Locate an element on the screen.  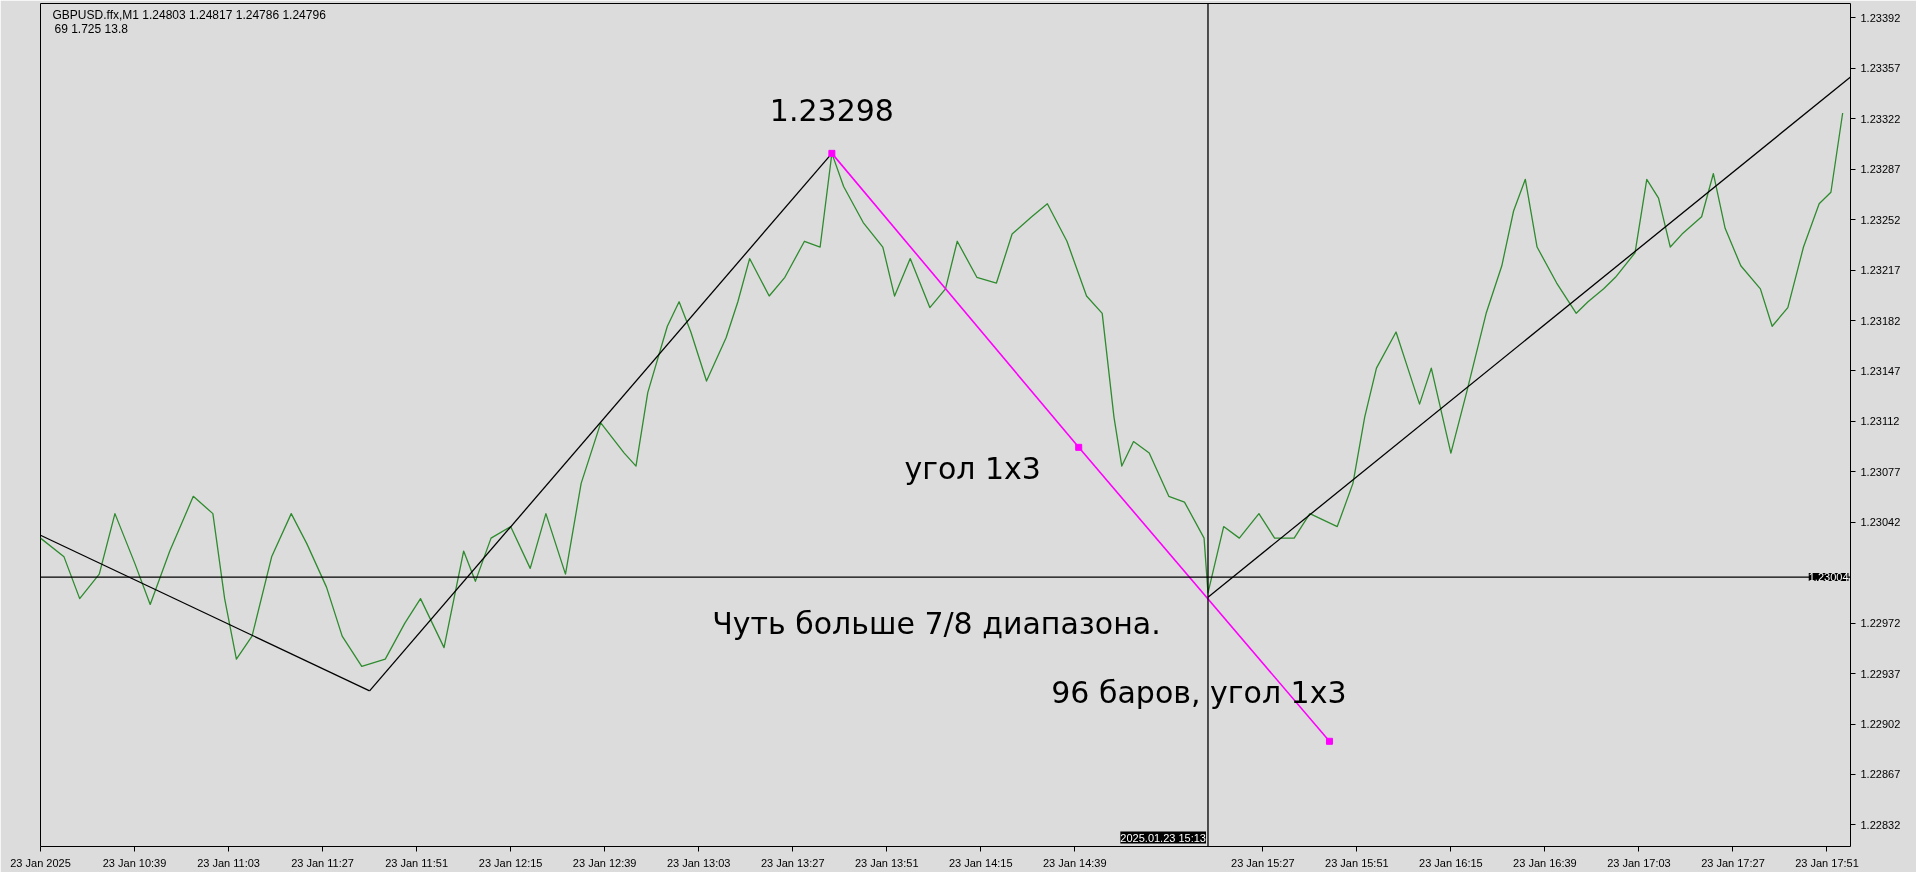
y-tick-label: 1.23182 is located at coordinates (1880, 320).